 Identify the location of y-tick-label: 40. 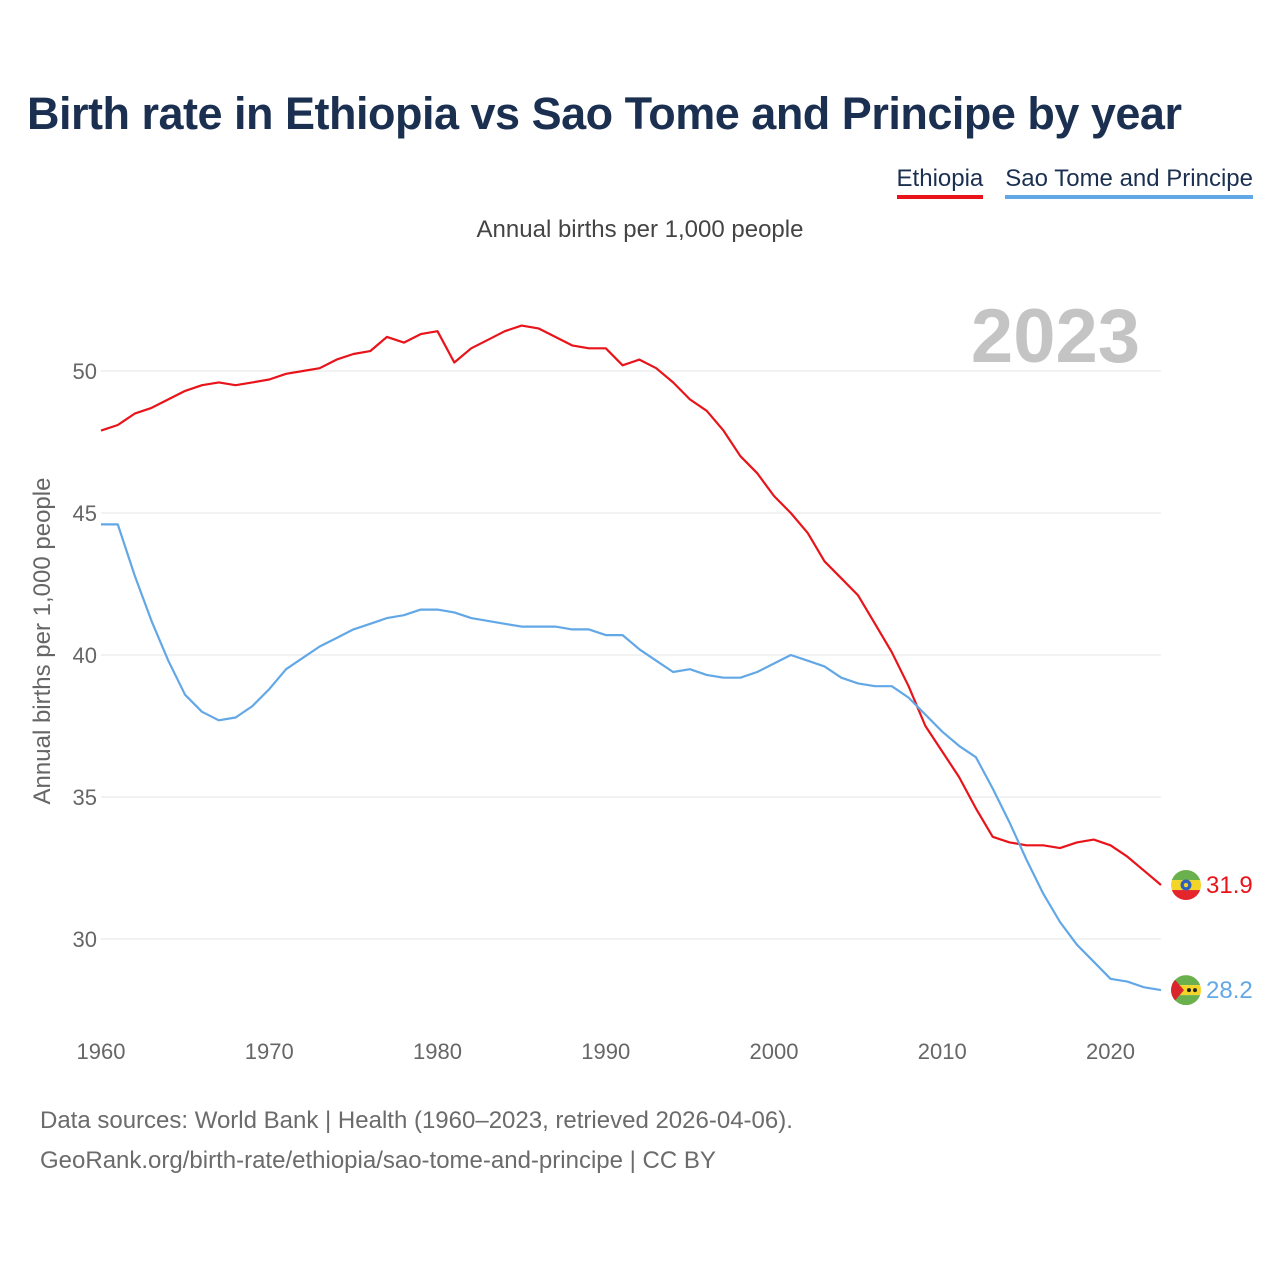
(85, 655).